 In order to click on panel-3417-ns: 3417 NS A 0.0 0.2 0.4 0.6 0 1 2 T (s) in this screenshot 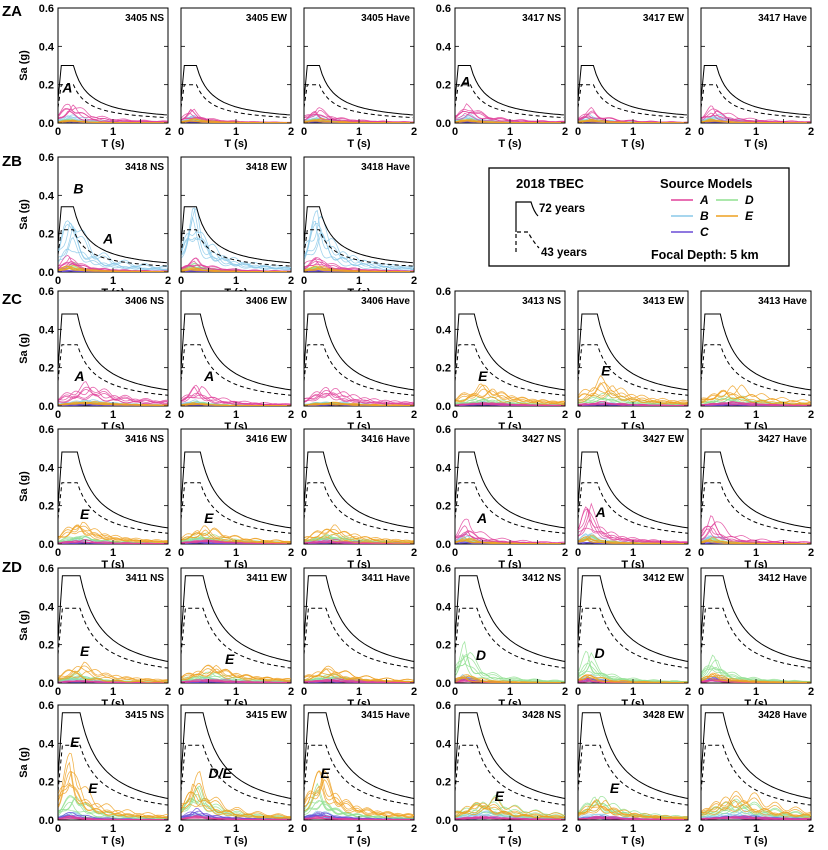, I will do `click(502, 76)`.